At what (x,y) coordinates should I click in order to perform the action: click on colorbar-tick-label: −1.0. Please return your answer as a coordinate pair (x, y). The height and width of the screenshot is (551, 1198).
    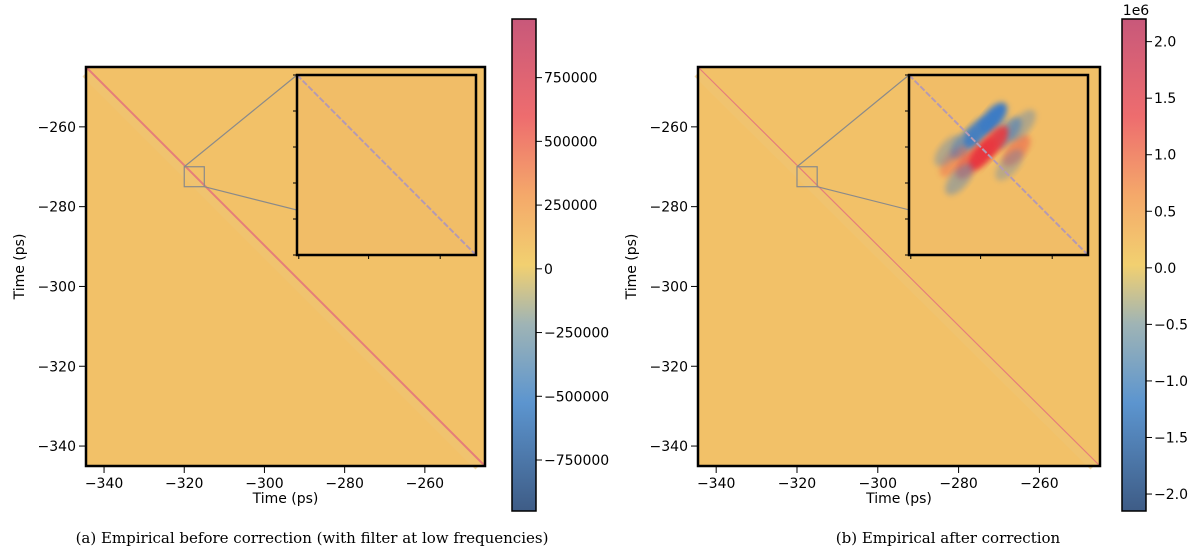
    Looking at the image, I should click on (1171, 382).